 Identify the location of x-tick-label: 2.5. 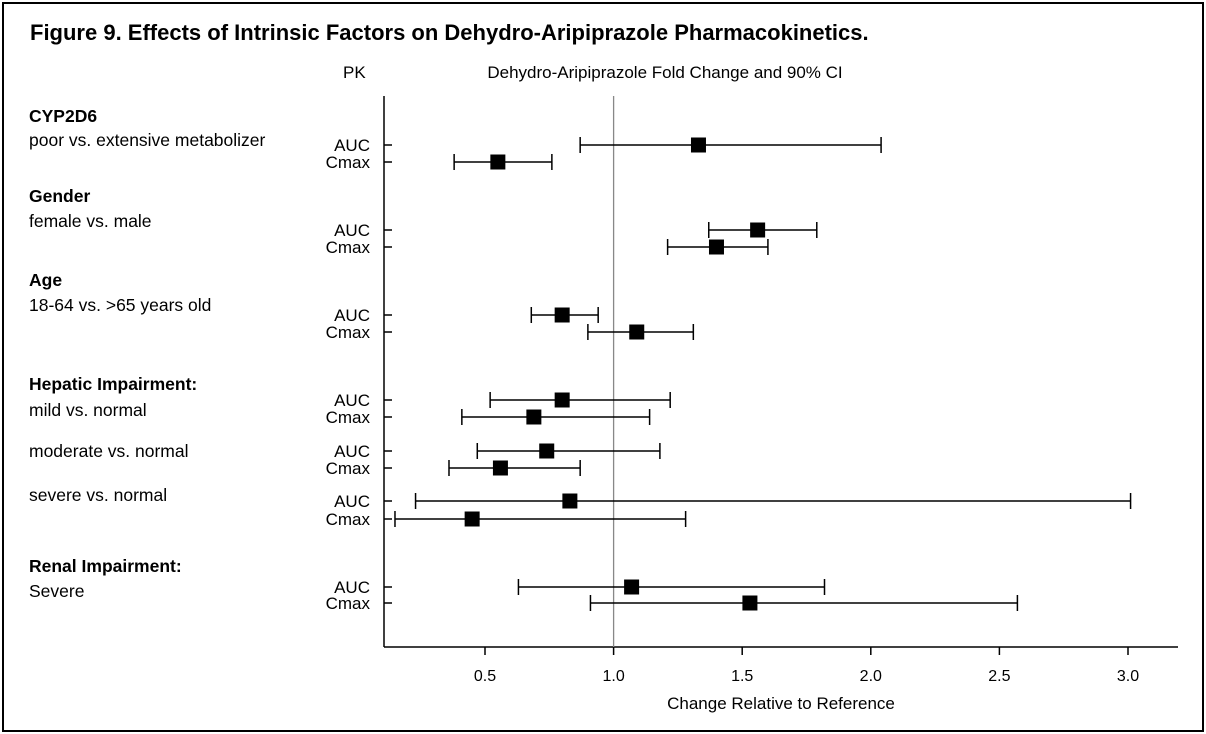
(999, 676).